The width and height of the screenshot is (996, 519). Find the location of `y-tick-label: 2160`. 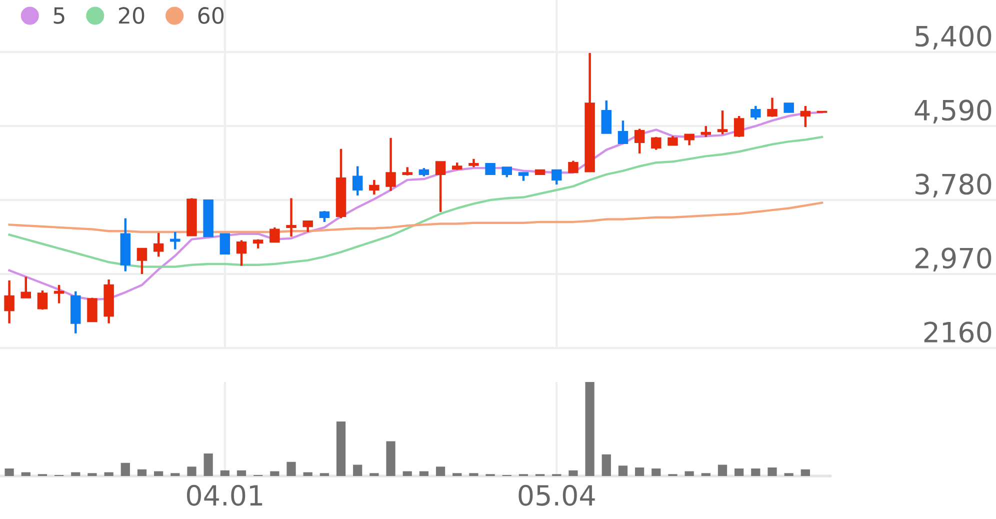

y-tick-label: 2160 is located at coordinates (958, 332).